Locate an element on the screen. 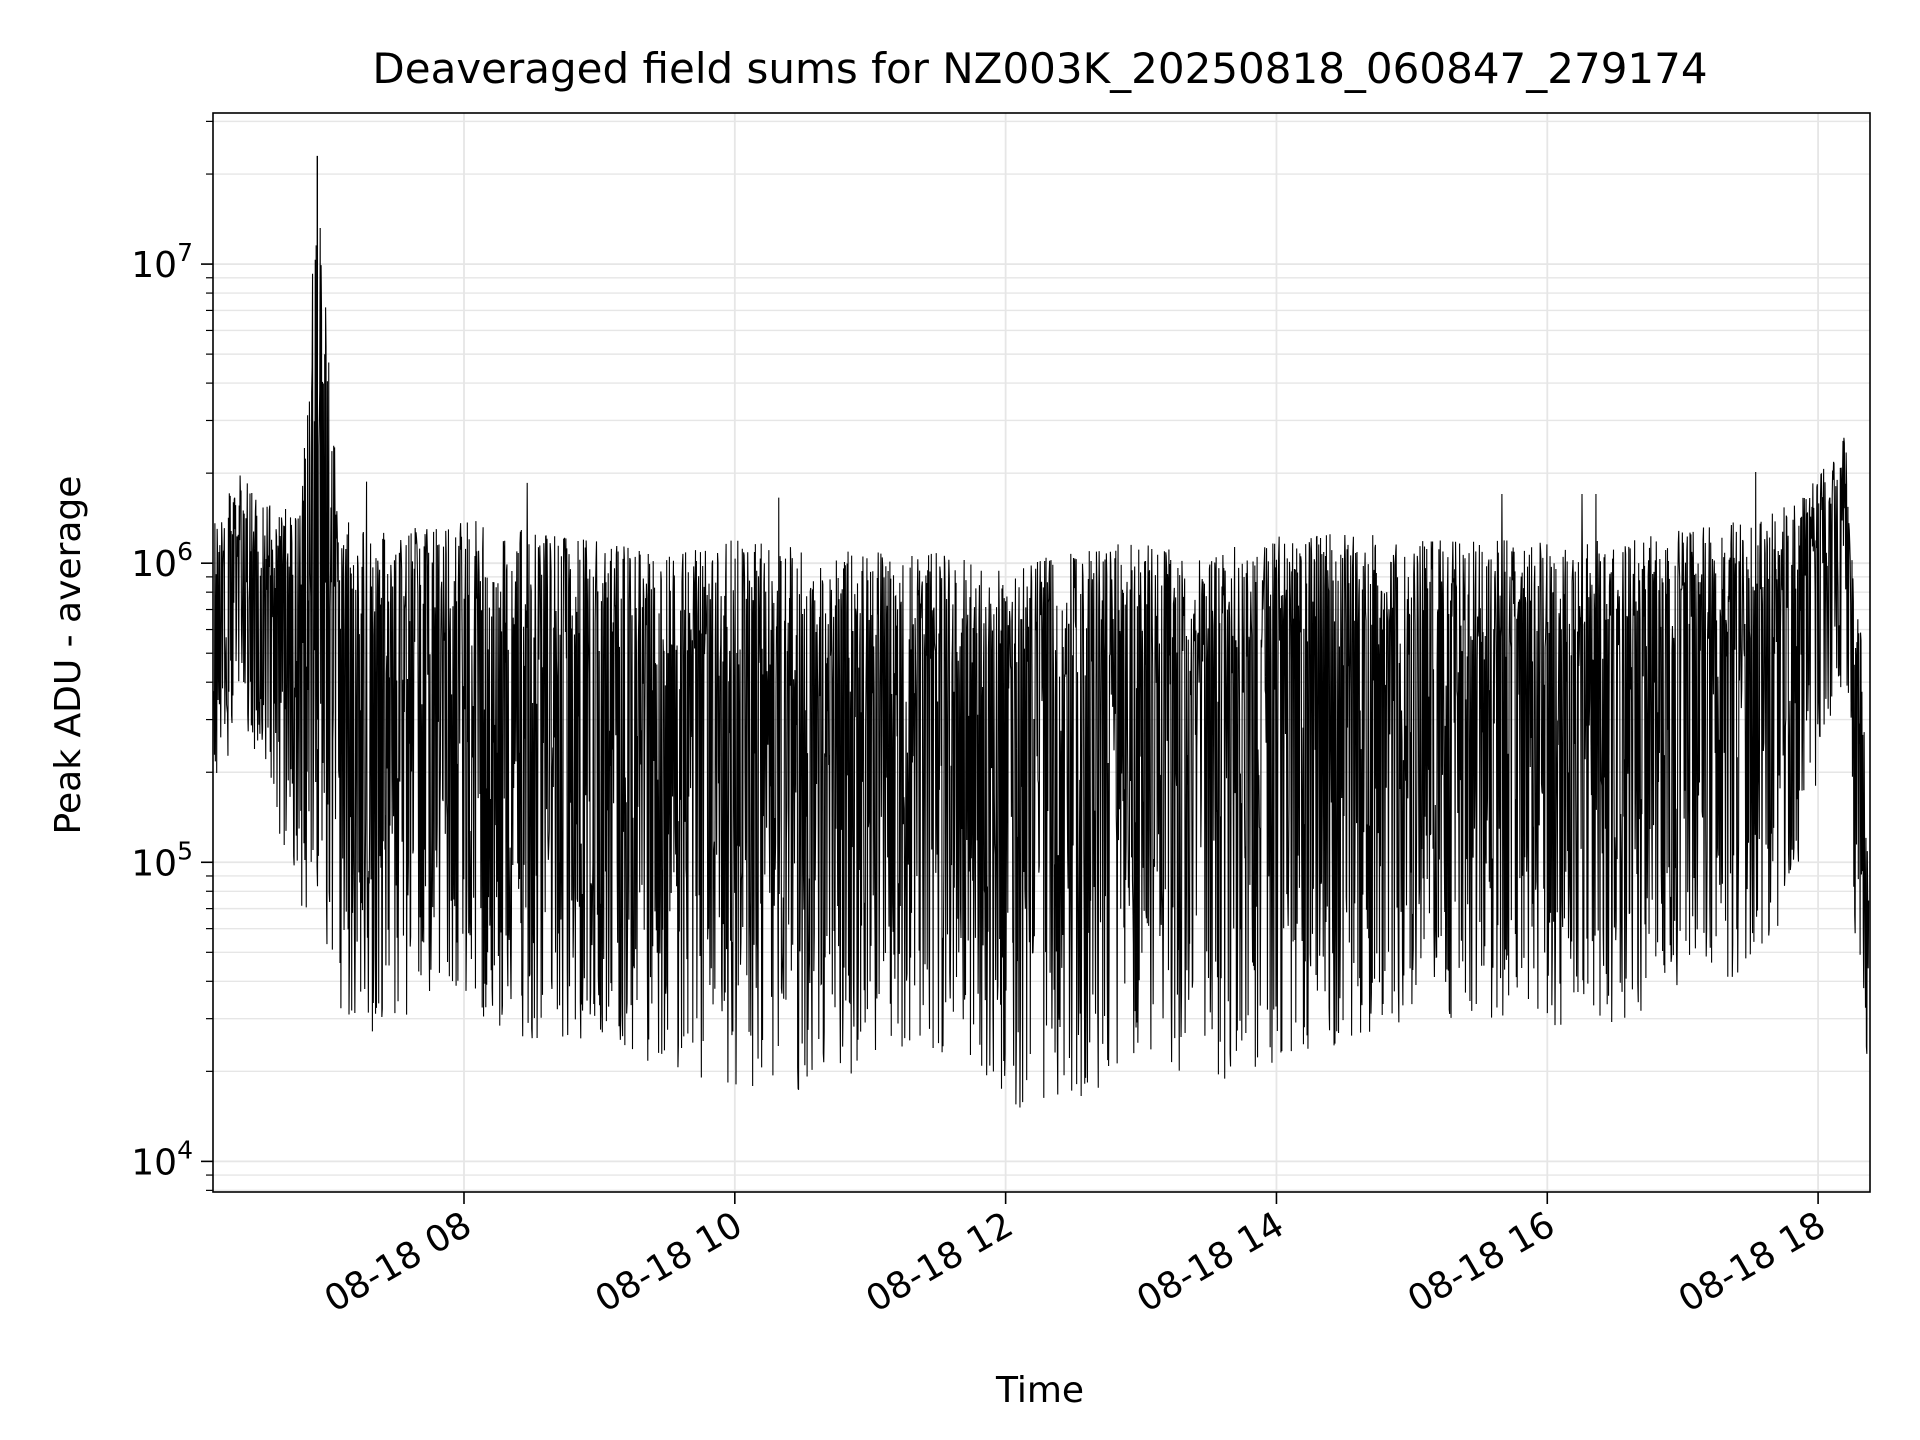  y-tick-label: 10⁵ is located at coordinates (162, 860).